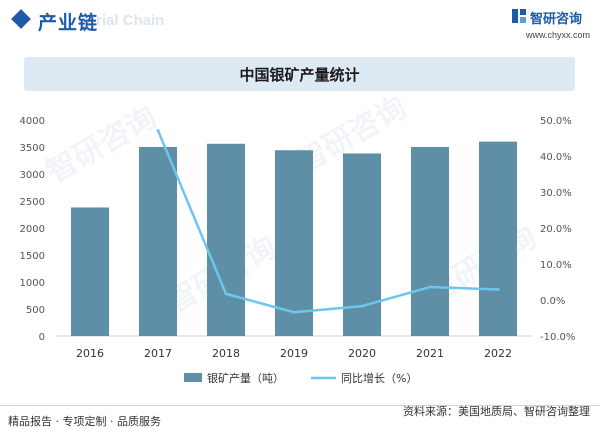 The image size is (600, 432). I want to click on x-tick-label: 2017, so click(158, 353).